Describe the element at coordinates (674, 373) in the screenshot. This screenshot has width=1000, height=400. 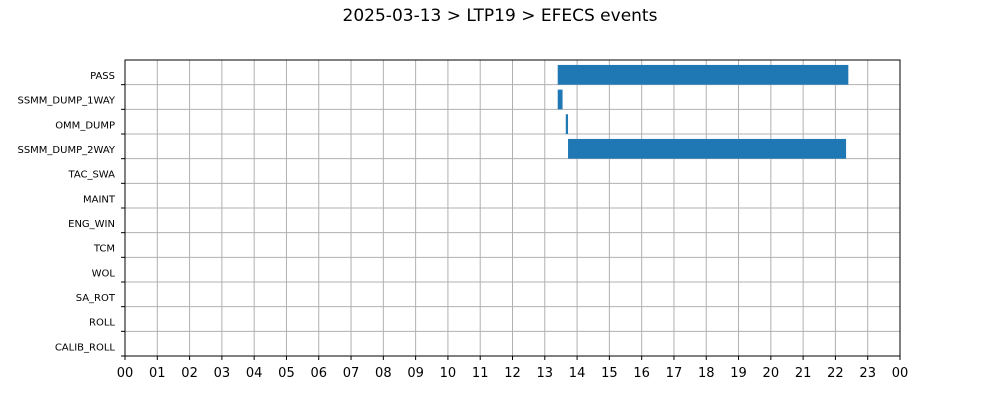
I see `x-tick-label: 17` at that location.